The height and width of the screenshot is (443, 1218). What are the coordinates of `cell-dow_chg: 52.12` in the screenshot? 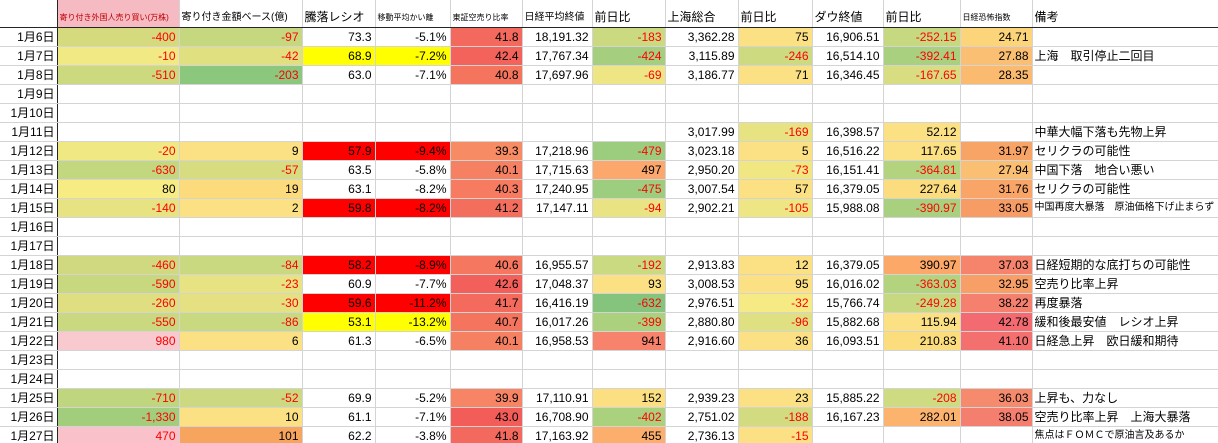 It's located at (922, 132).